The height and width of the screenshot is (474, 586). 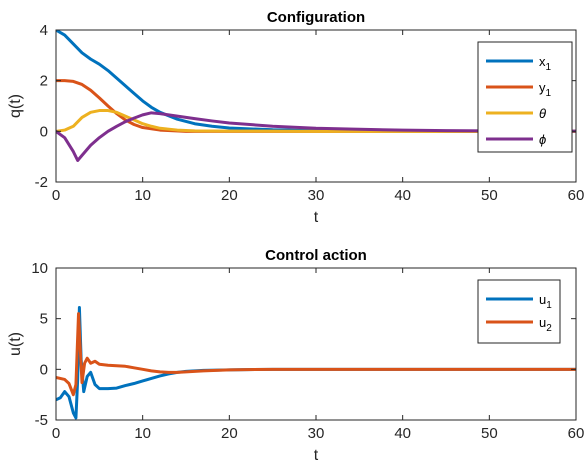 I want to click on y-axis-label: q(t), so click(x=15, y=106).